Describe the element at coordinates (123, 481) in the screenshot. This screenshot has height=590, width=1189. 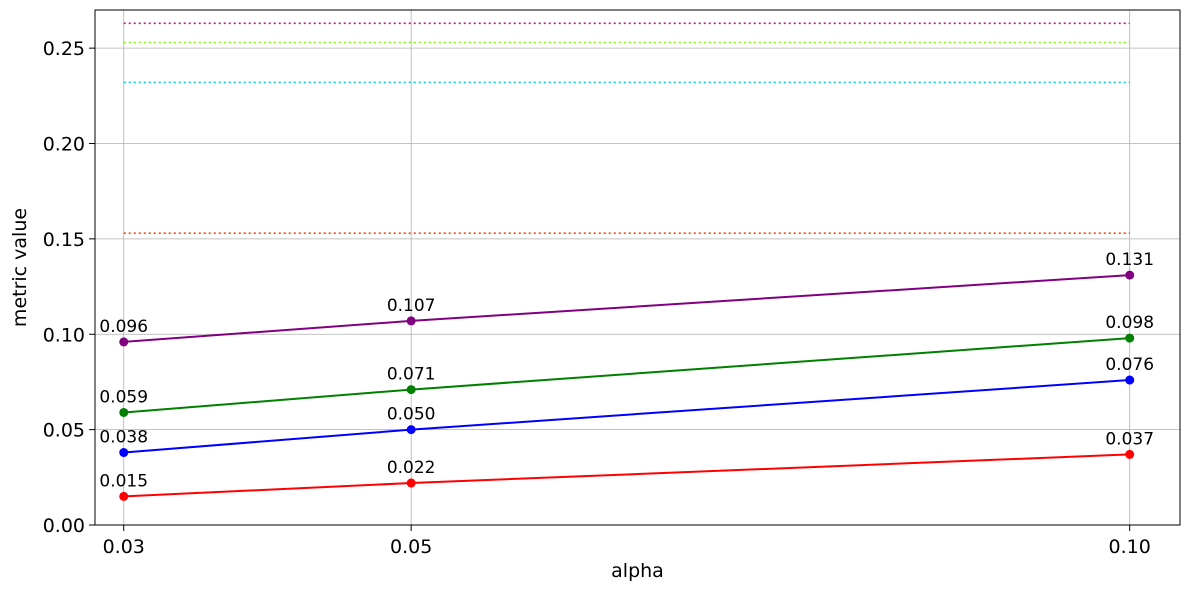
I see `data-label: 0.015` at that location.